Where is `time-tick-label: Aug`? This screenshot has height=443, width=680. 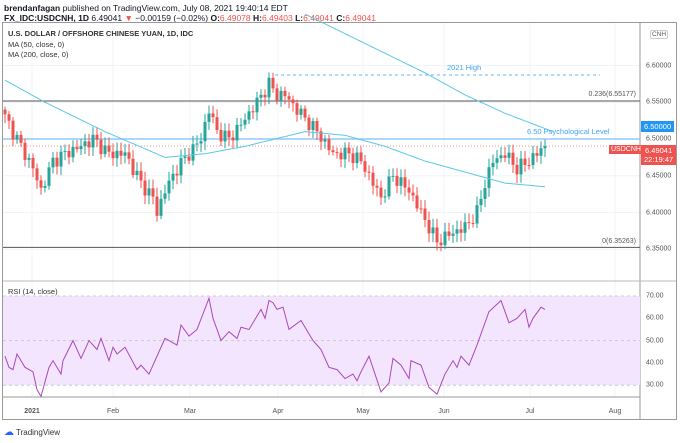
time-tick-label: Aug is located at coordinates (615, 411).